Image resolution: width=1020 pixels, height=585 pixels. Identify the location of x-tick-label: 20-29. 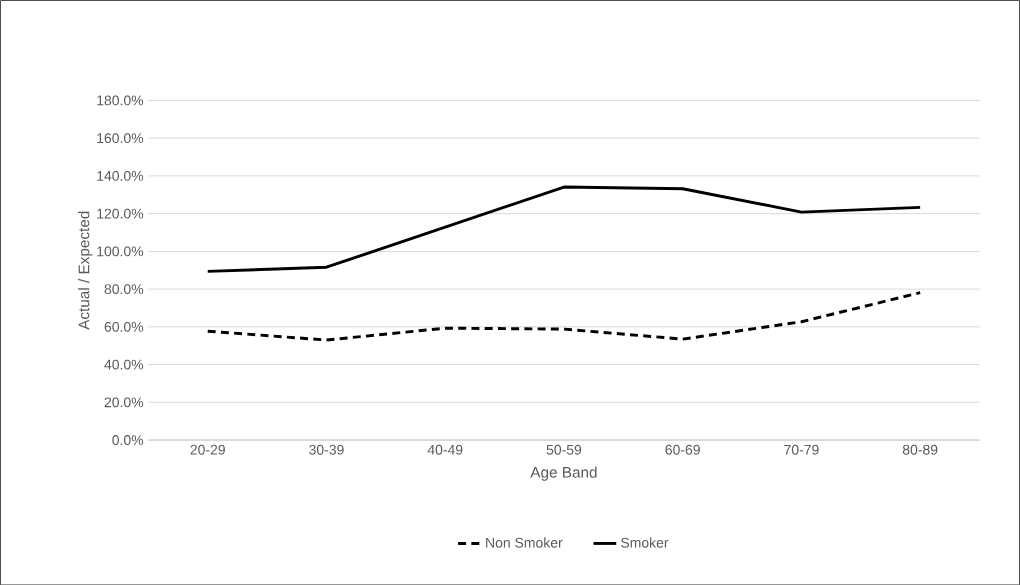
(207, 449).